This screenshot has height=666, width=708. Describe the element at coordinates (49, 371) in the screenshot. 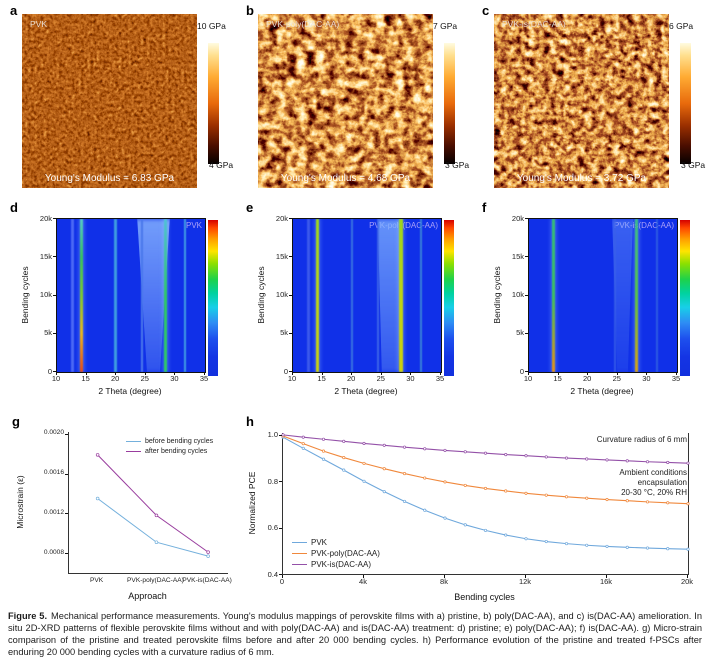

I see `y-tick-label: 0` at that location.